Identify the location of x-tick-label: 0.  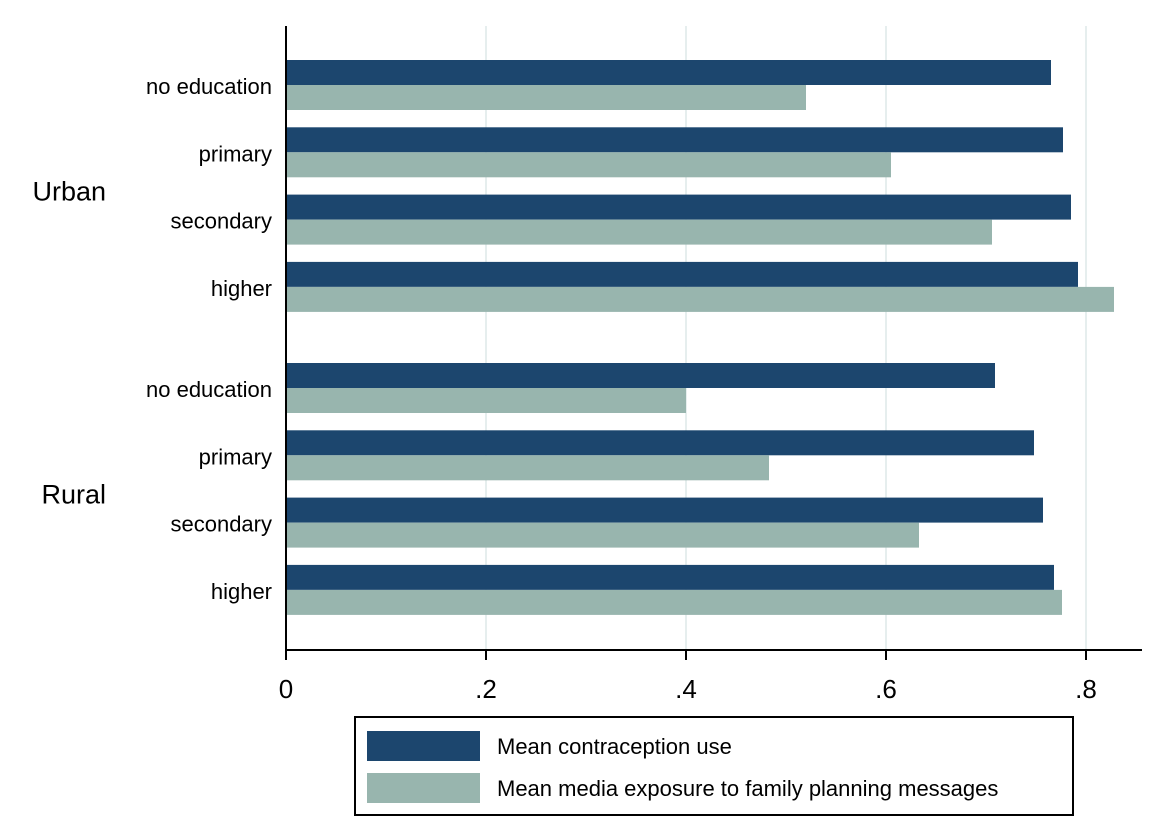
(286, 689).